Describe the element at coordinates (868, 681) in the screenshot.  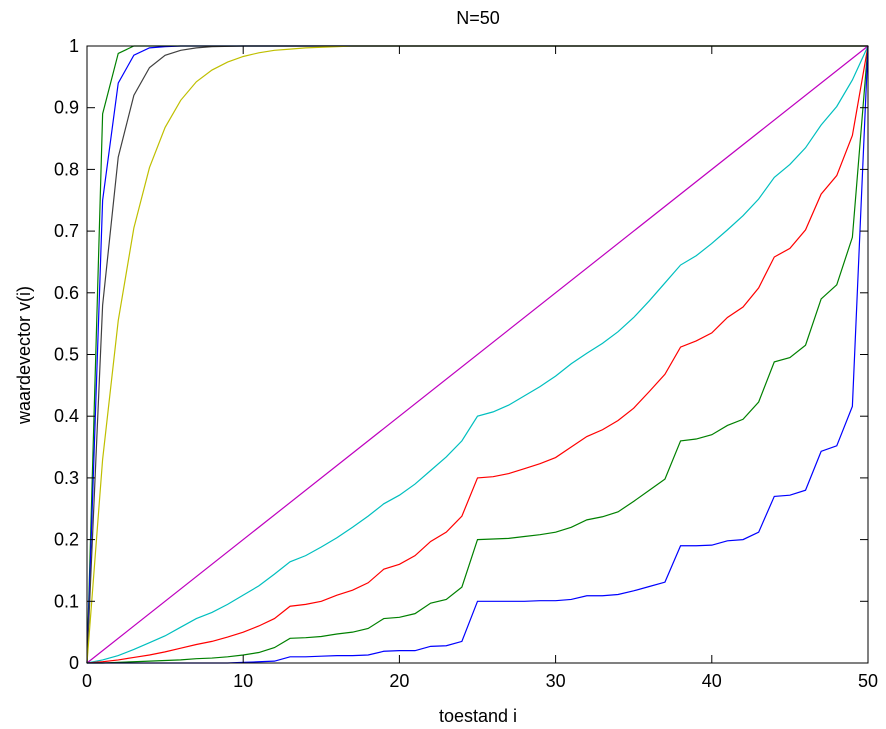
I see `x-tick-label: 50` at that location.